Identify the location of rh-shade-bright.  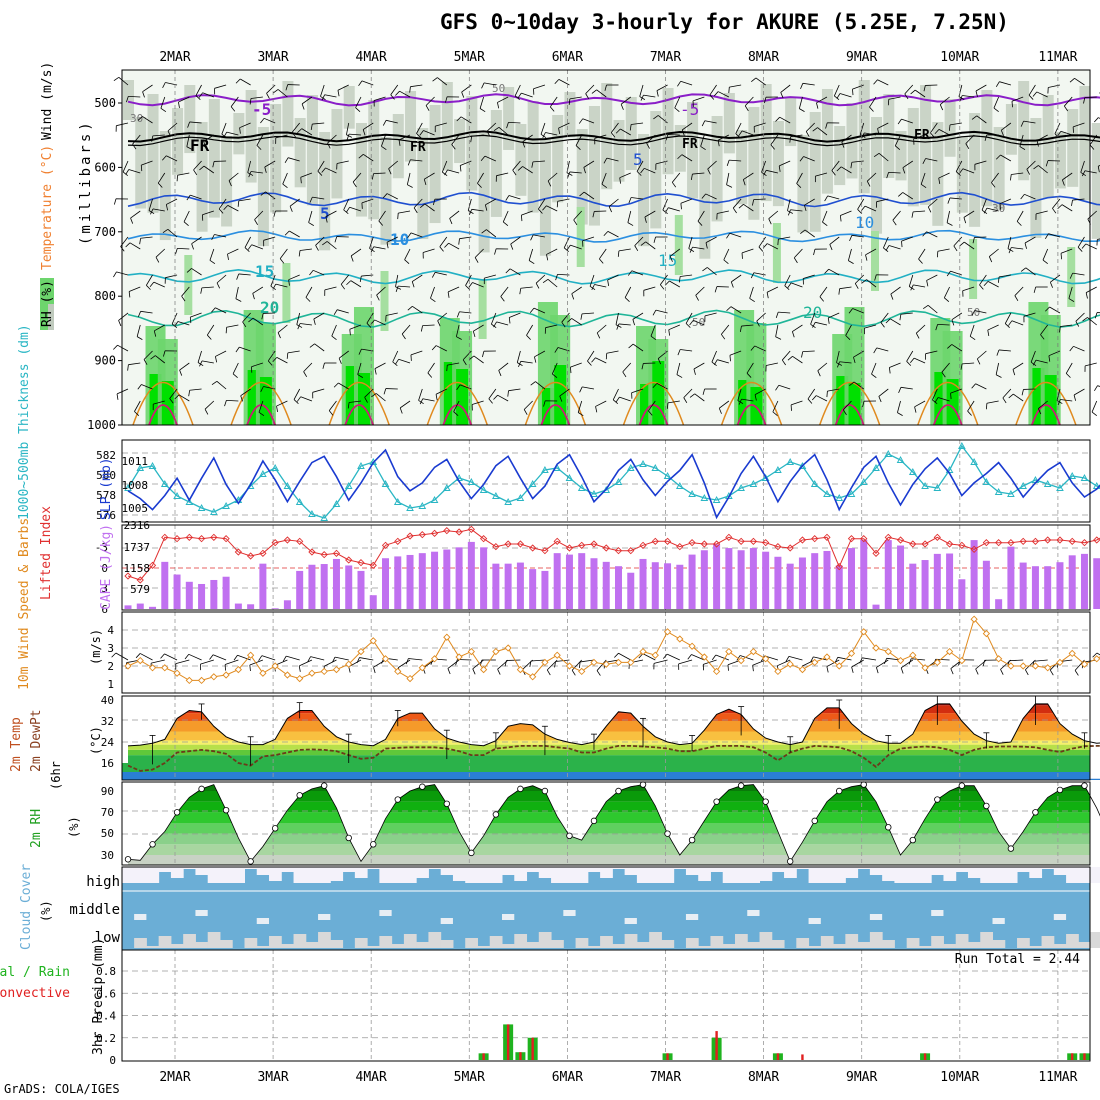
(756, 406).